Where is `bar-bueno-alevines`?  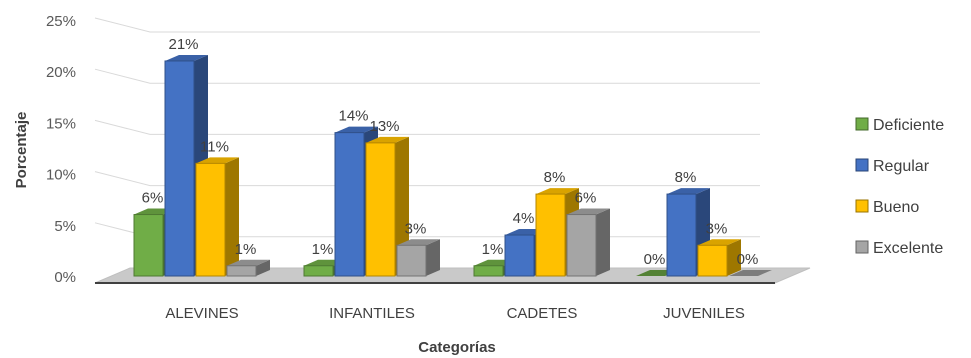 bar-bueno-alevines is located at coordinates (217, 217).